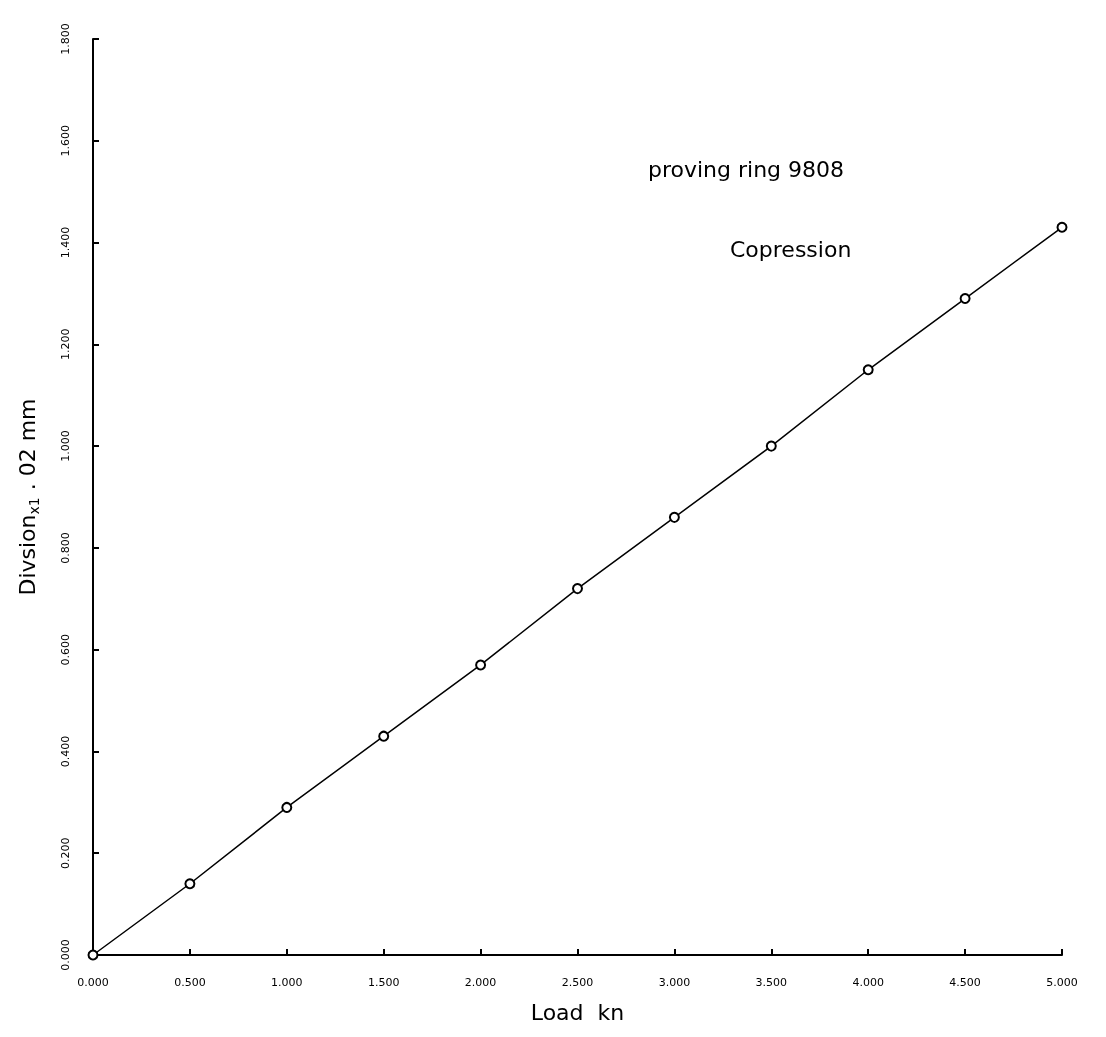 The height and width of the screenshot is (1037, 1106). What do you see at coordinates (791, 249) in the screenshot?
I see `annotation: Copression` at bounding box center [791, 249].